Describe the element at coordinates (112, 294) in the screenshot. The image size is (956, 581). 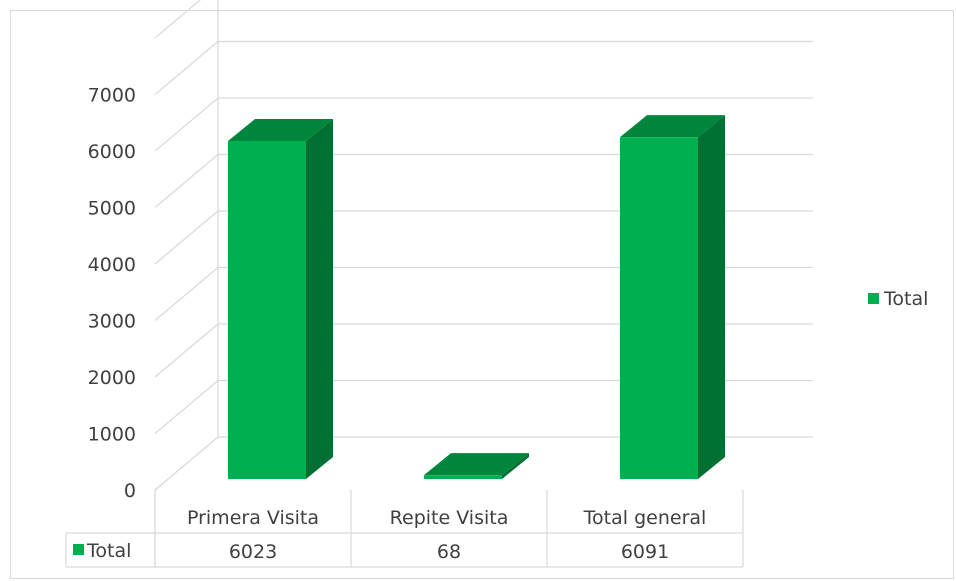
I see `y-axis-ticks: 0 1000 2000 3000 4000 5000 6000 7000` at that location.